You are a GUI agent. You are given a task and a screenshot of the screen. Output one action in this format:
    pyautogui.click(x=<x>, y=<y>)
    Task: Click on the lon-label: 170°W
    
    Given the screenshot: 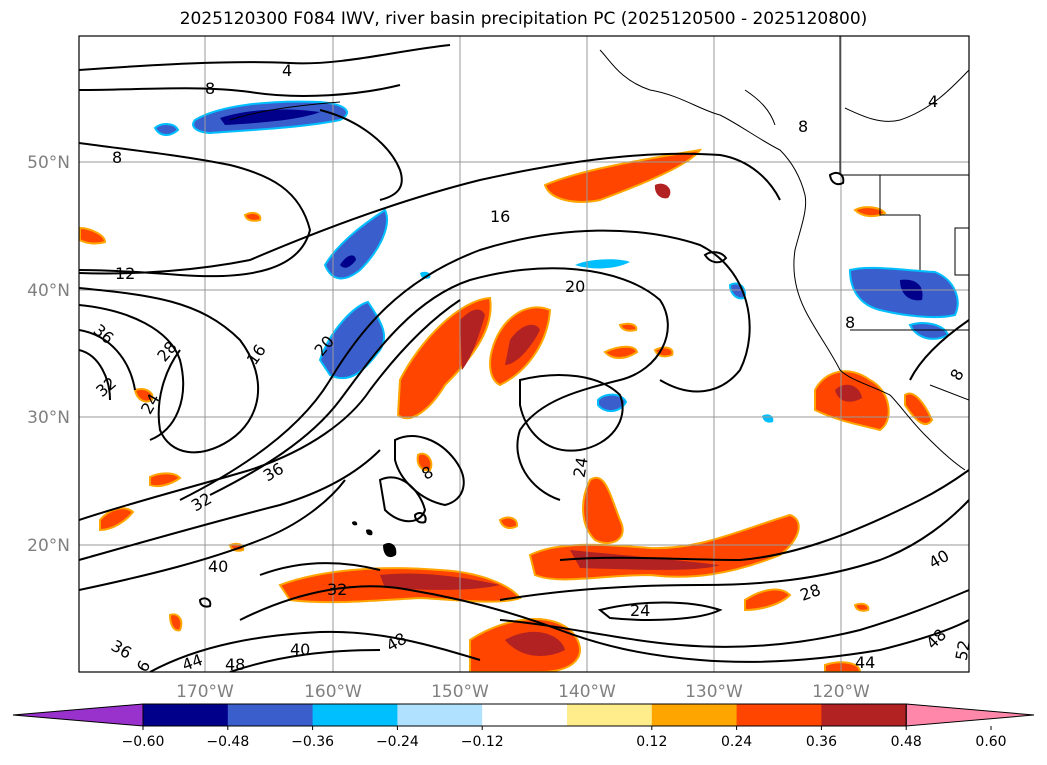 What is the action you would take?
    pyautogui.click(x=205, y=692)
    